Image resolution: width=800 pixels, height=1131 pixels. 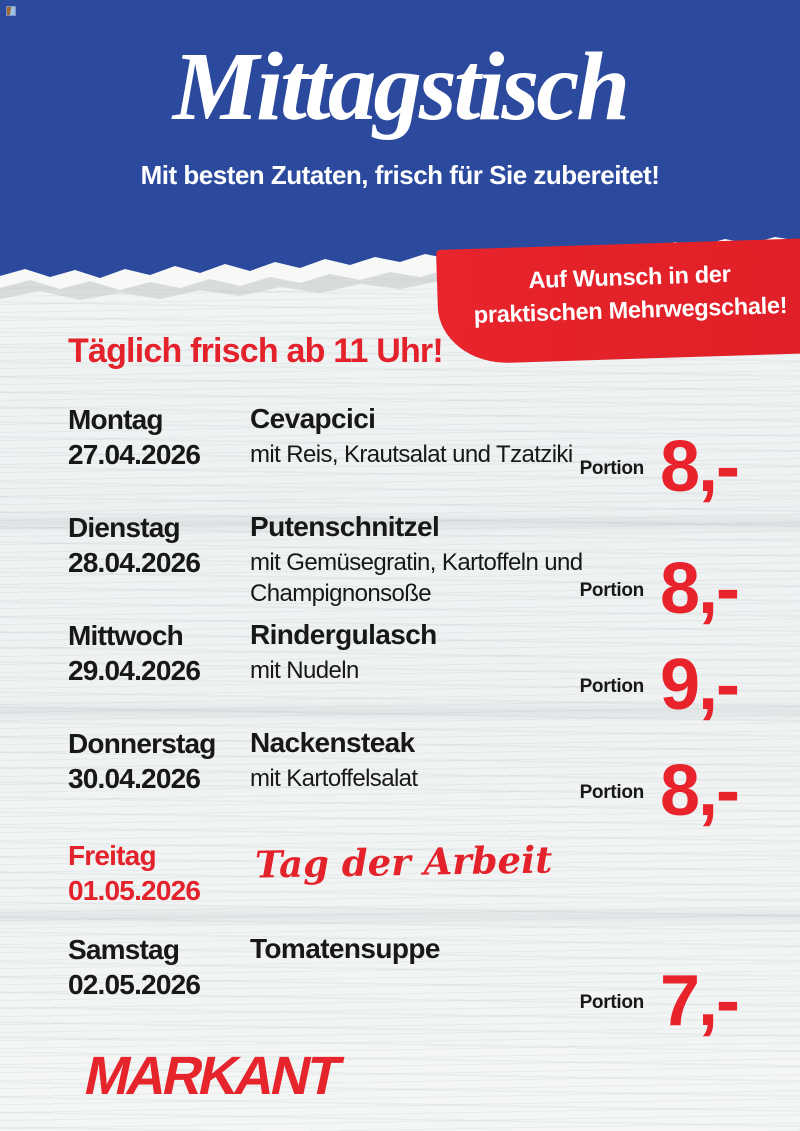 What do you see at coordinates (699, 1001) in the screenshot?
I see `price-value: 7,-` at bounding box center [699, 1001].